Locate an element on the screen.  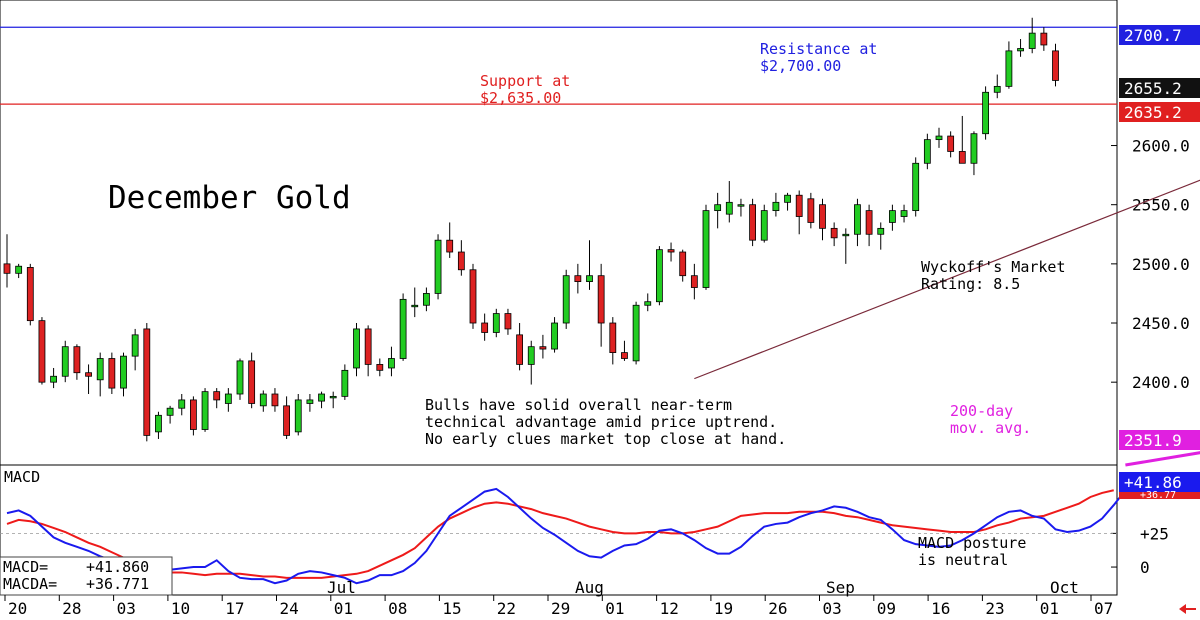
svg-text: 2351.9 is located at coordinates (1153, 440).